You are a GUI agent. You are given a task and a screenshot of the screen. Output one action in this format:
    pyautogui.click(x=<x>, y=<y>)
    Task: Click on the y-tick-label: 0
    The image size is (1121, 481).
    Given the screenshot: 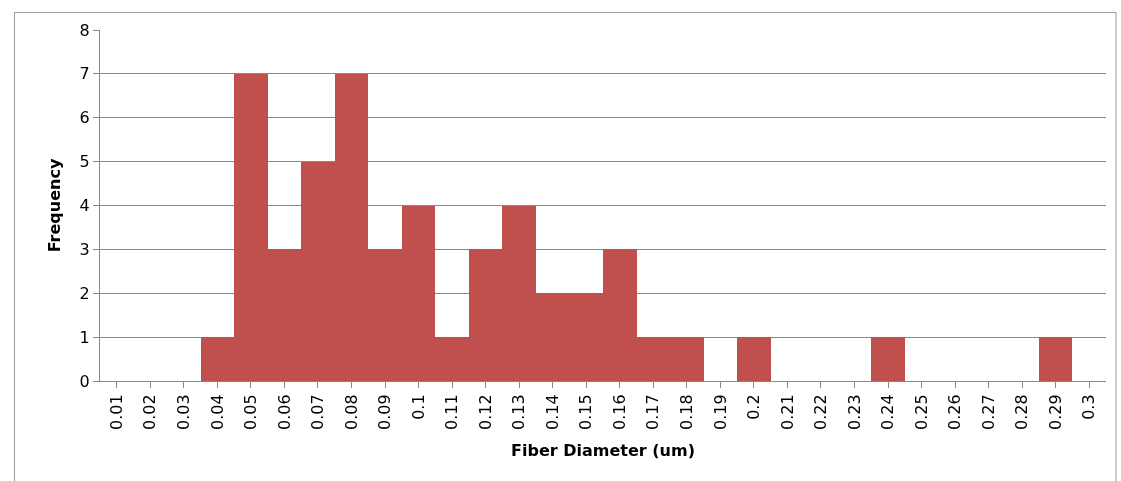 What is the action you would take?
    pyautogui.click(x=84, y=381)
    